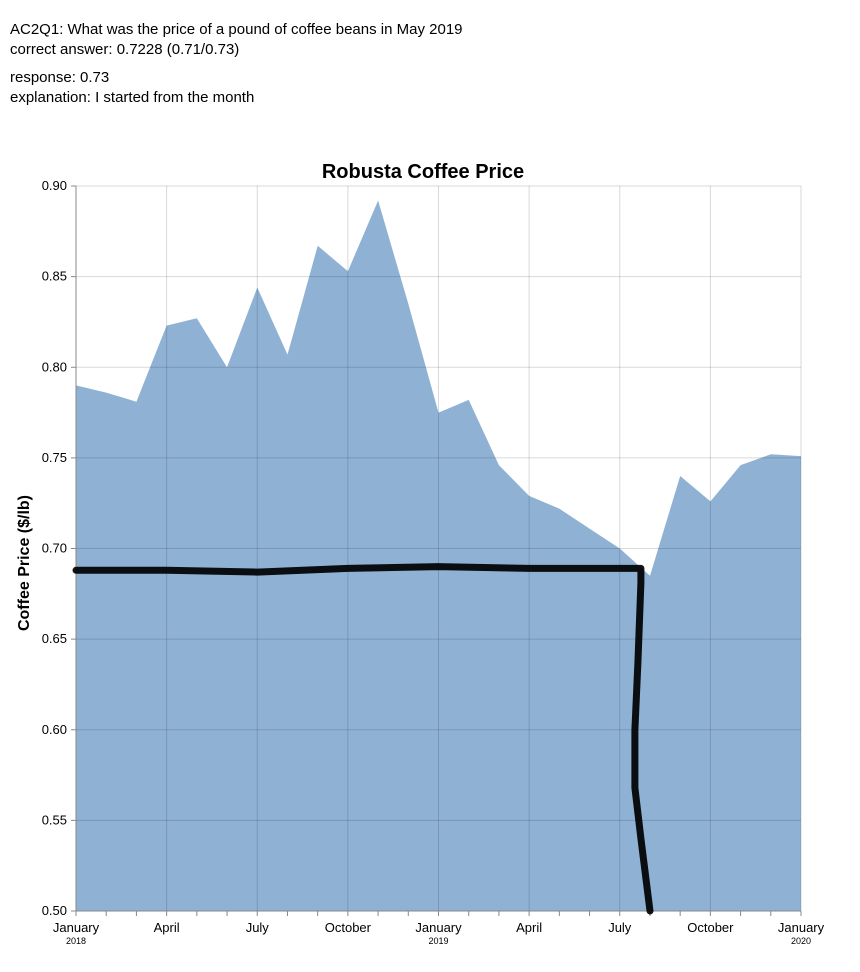 This screenshot has width=860, height=972. Describe the element at coordinates (54, 819) in the screenshot. I see `y-tick-label: 0.55` at that location.